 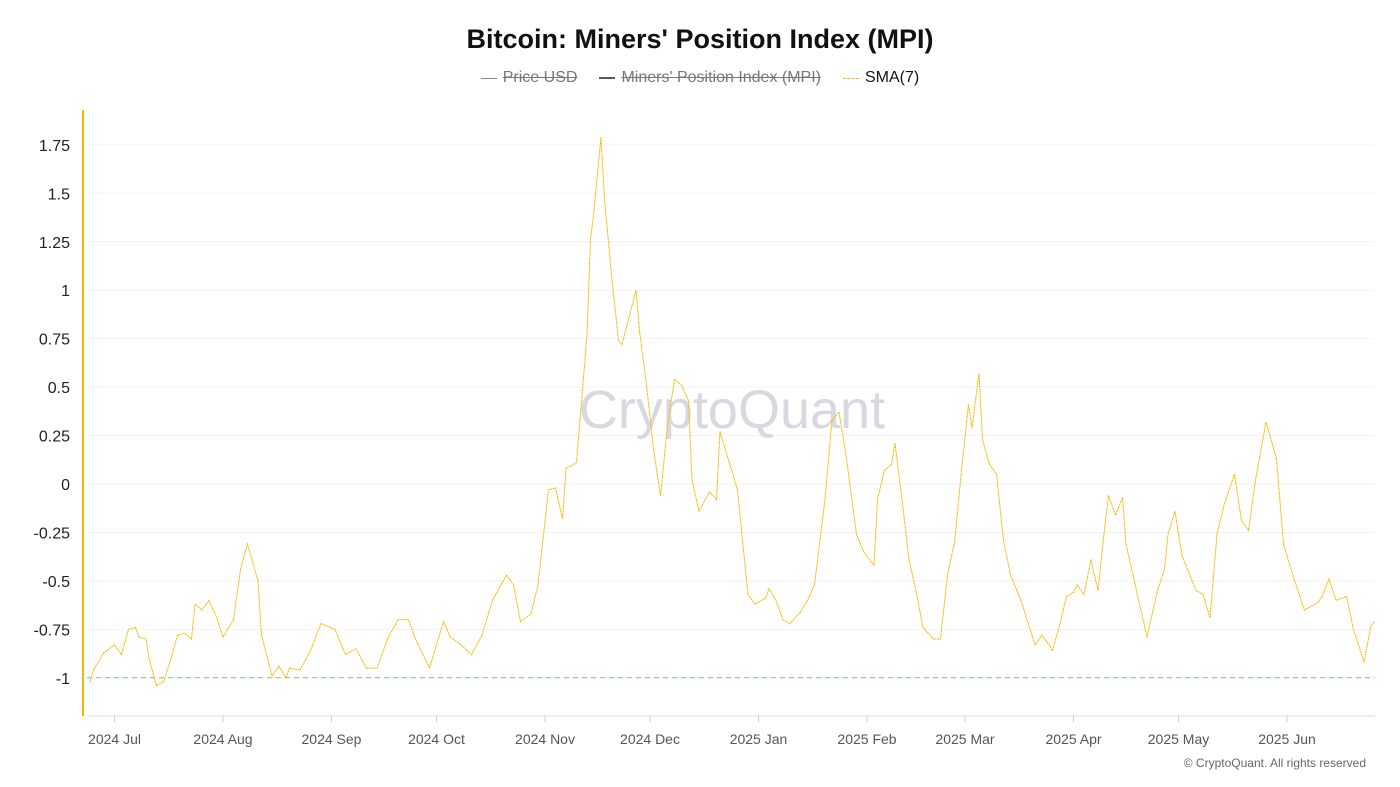 I want to click on legend-item-price-usd: Price USD, so click(x=528, y=78).